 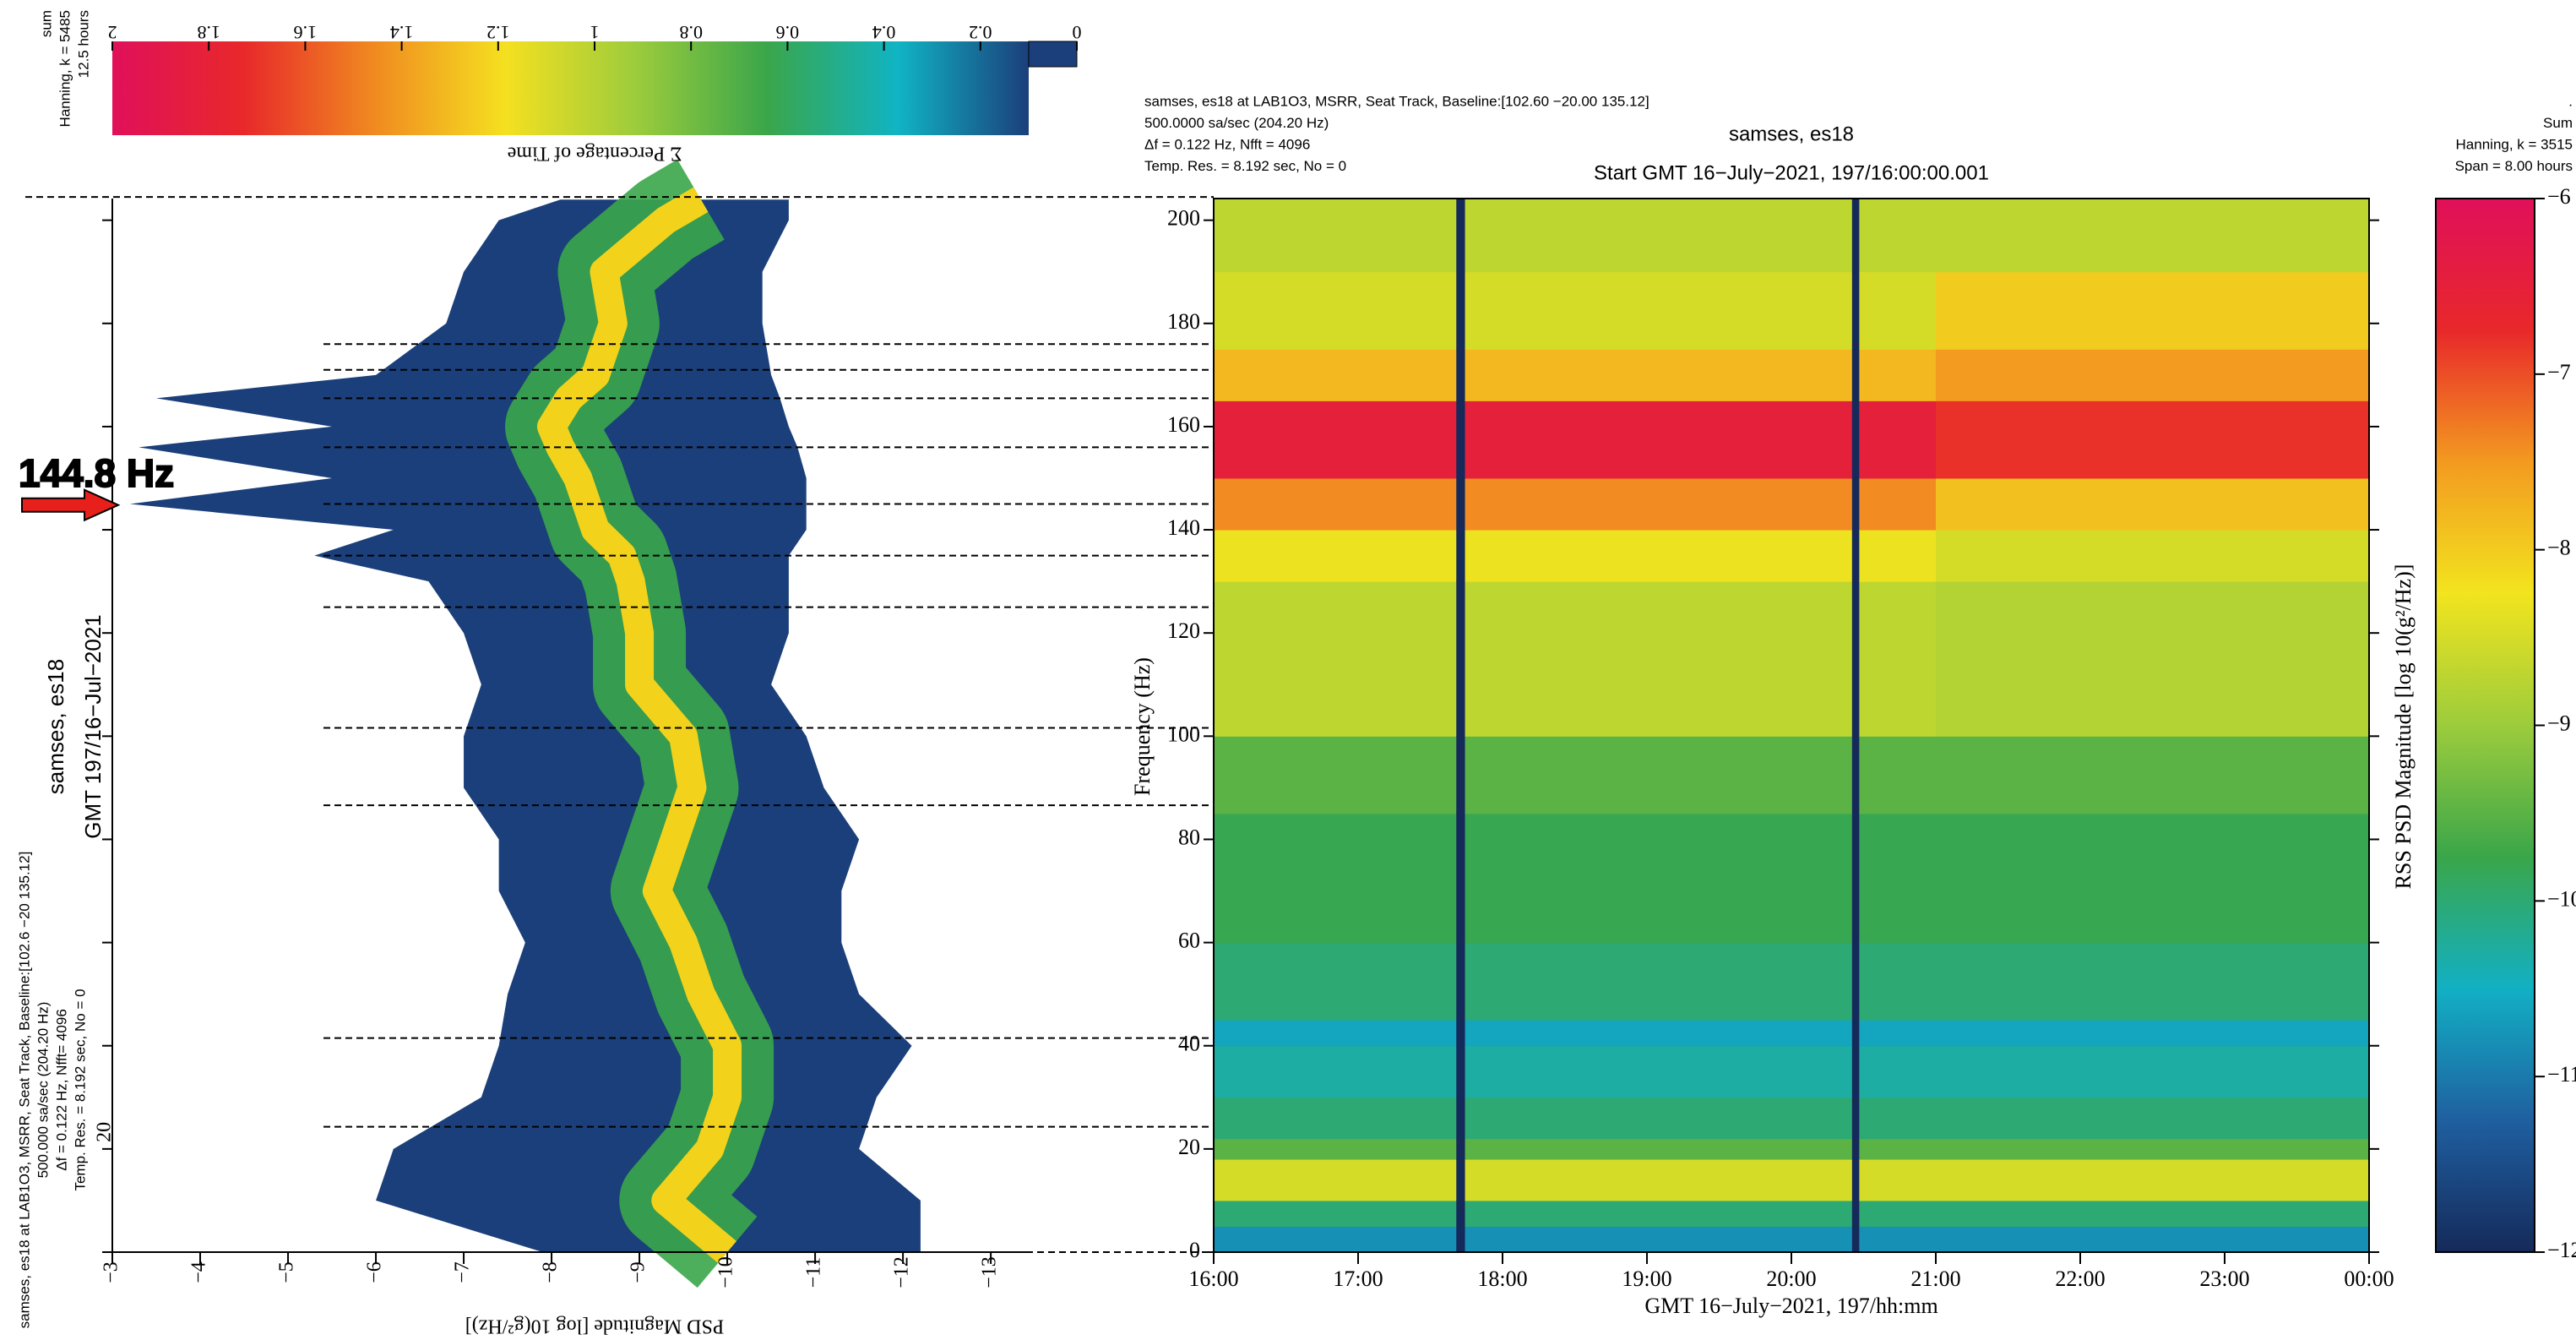 I want to click on y-tick-label: 180, so click(x=1183, y=321).